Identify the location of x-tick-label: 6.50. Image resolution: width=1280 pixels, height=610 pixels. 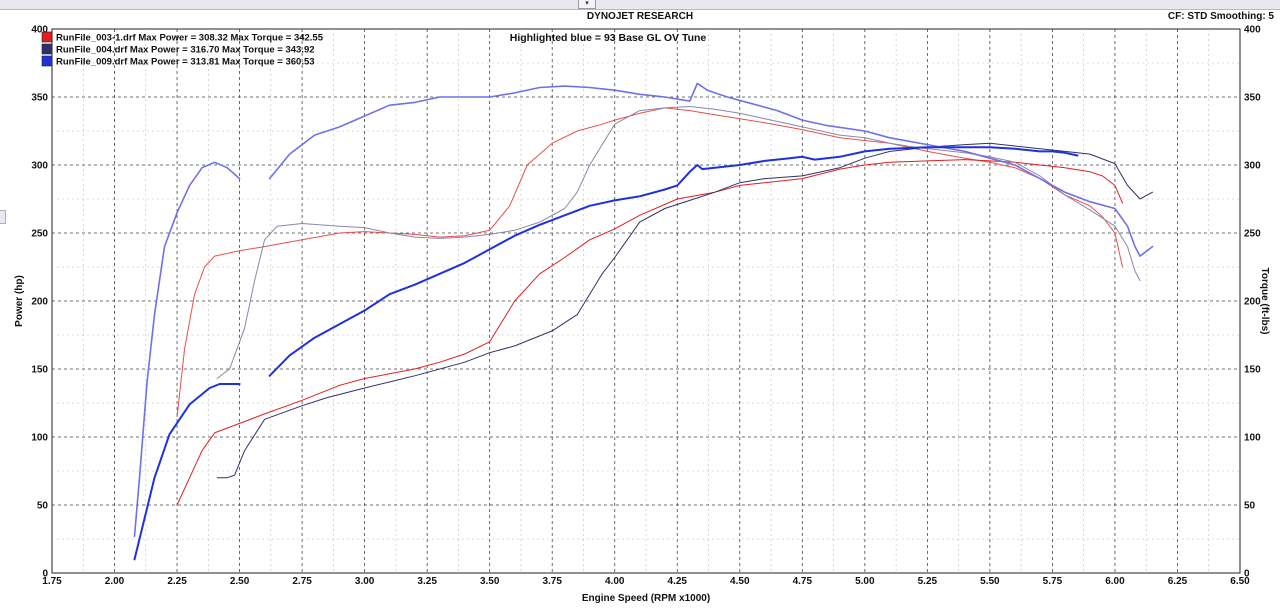
(1240, 581).